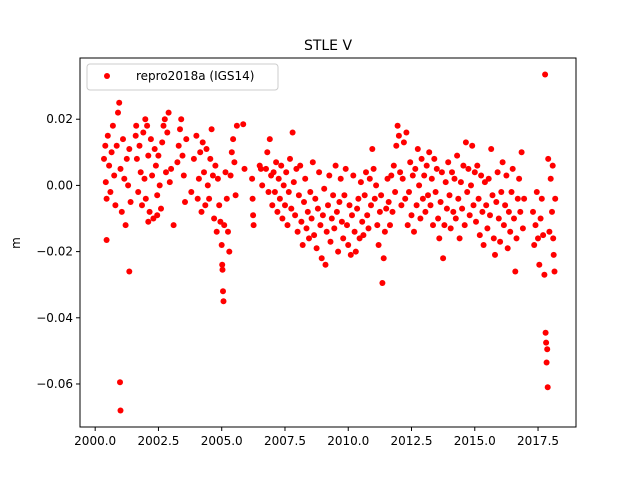 Image resolution: width=640 pixels, height=480 pixels. I want to click on x-tick-label: 2015.0, so click(475, 441).